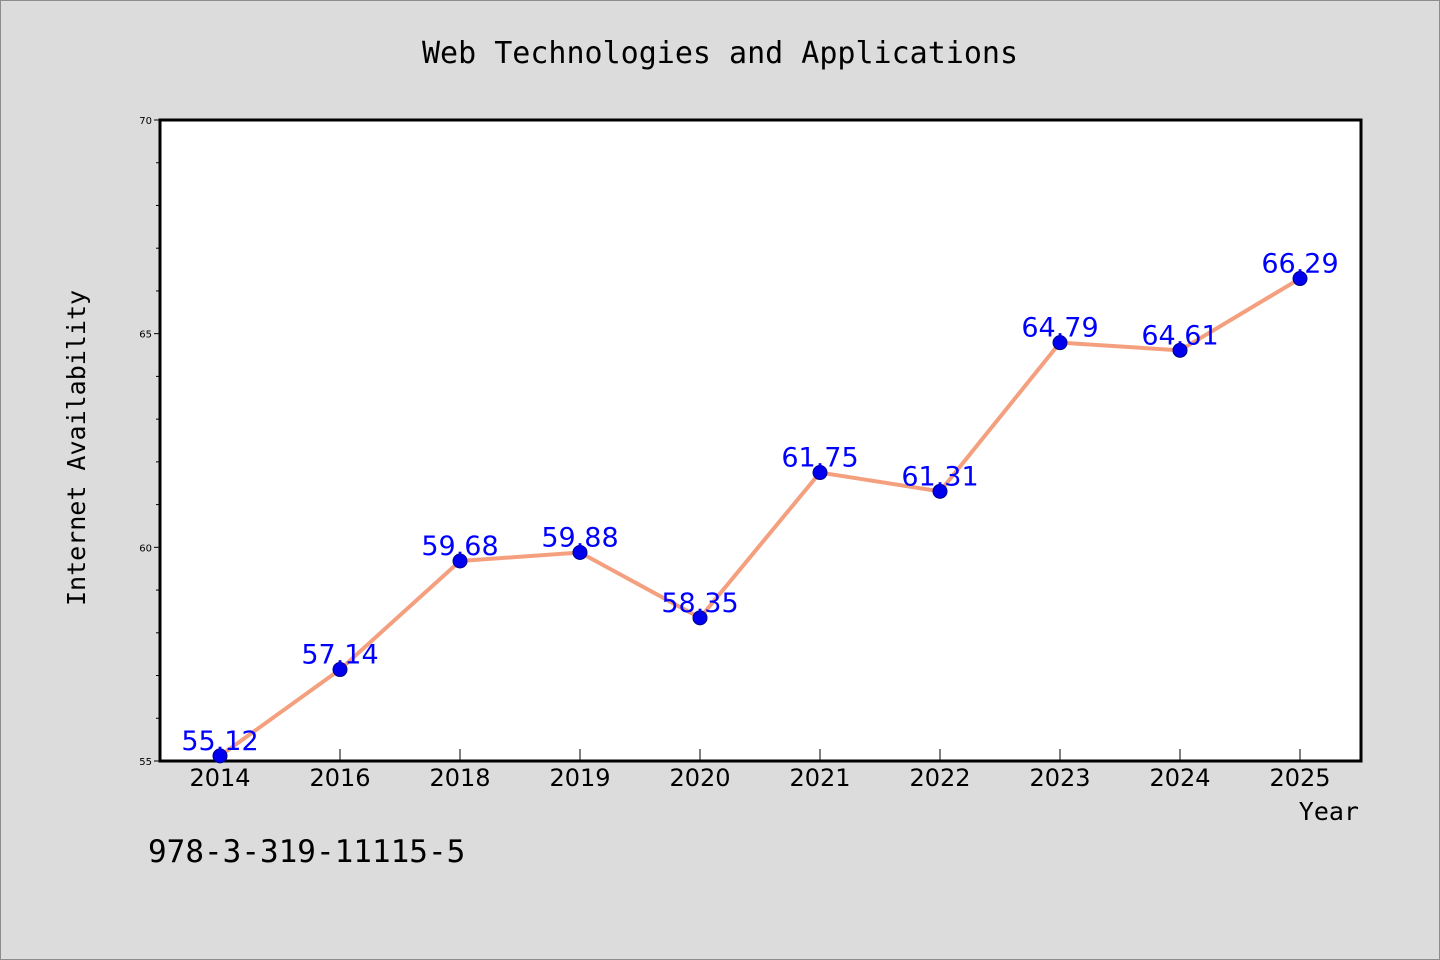 Image resolution: width=1440 pixels, height=960 pixels. I want to click on x-tick-label: 2025, so click(1299, 778).